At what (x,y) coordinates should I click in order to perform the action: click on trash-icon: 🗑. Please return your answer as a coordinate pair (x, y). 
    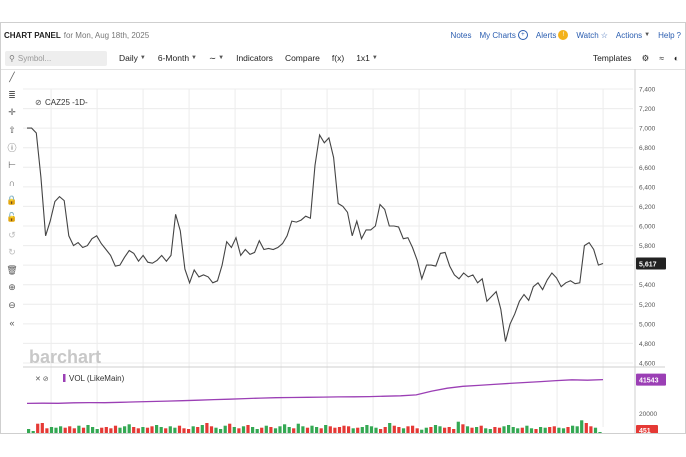
    Looking at the image, I should click on (12, 269).